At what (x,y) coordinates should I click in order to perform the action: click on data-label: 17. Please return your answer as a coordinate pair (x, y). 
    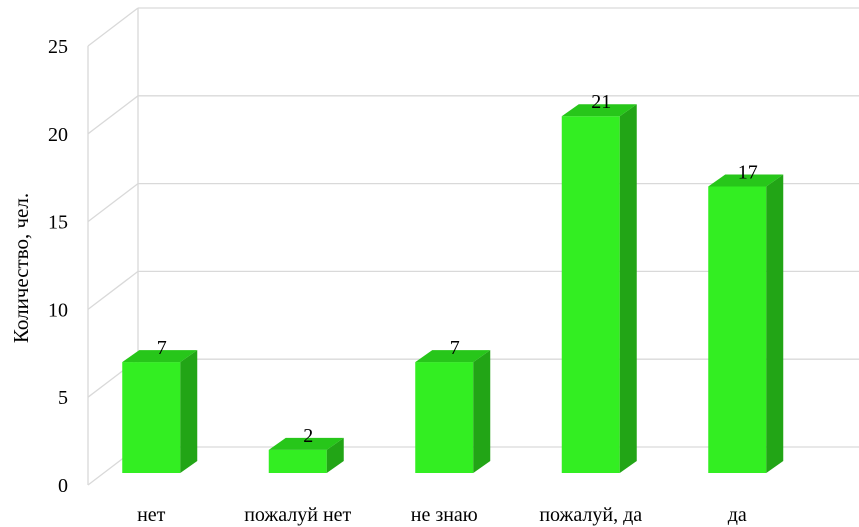
    Looking at the image, I should click on (748, 172).